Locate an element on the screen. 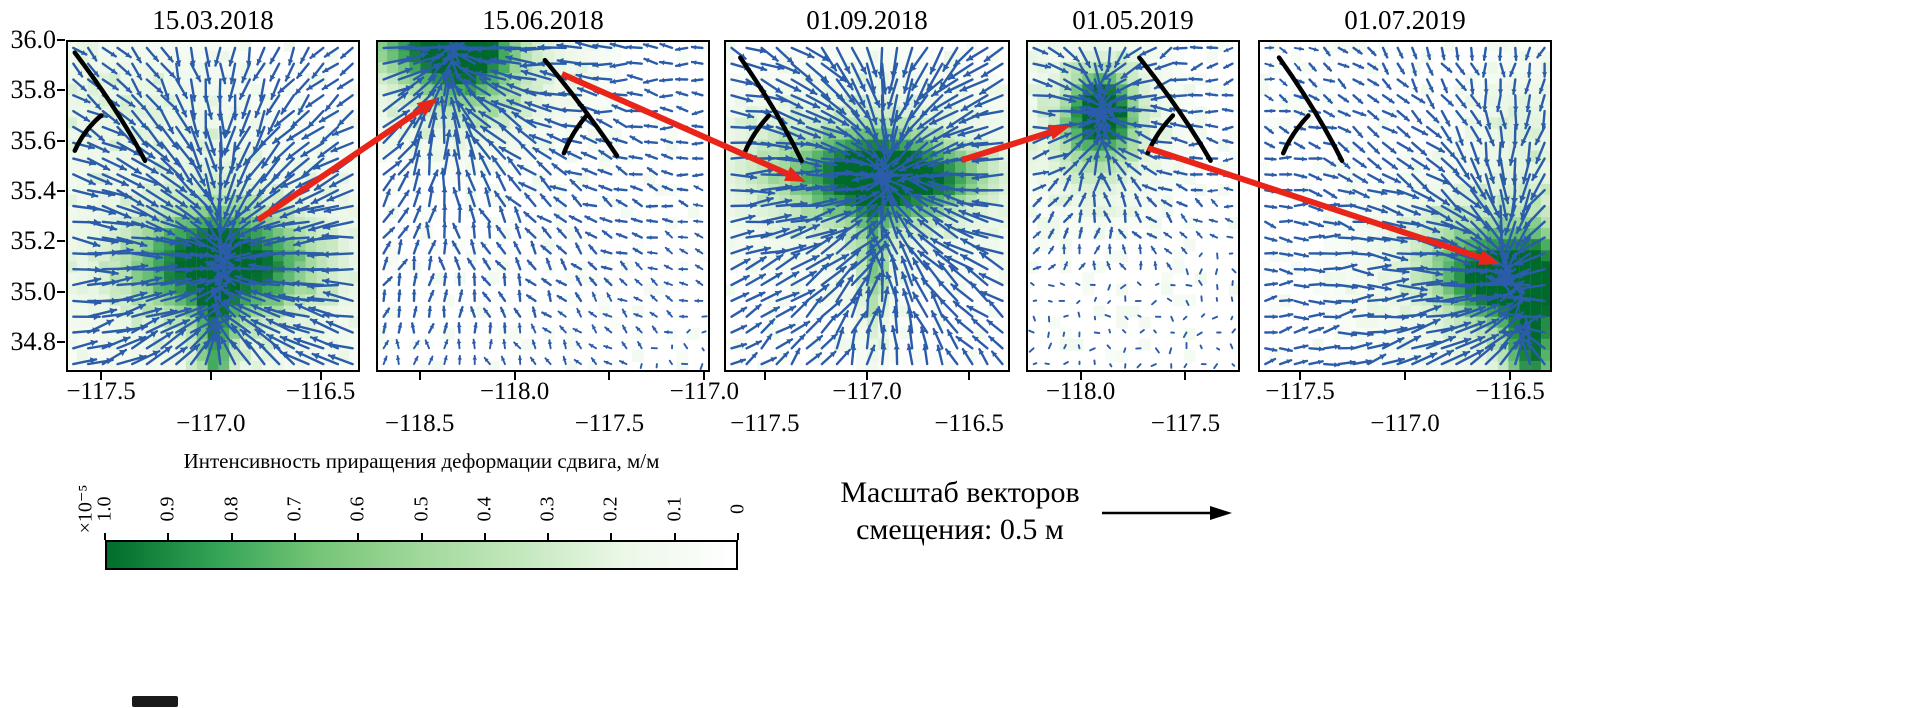 This screenshot has height=708, width=1918. colorbar-tick-label: 0.1 is located at coordinates (674, 509).